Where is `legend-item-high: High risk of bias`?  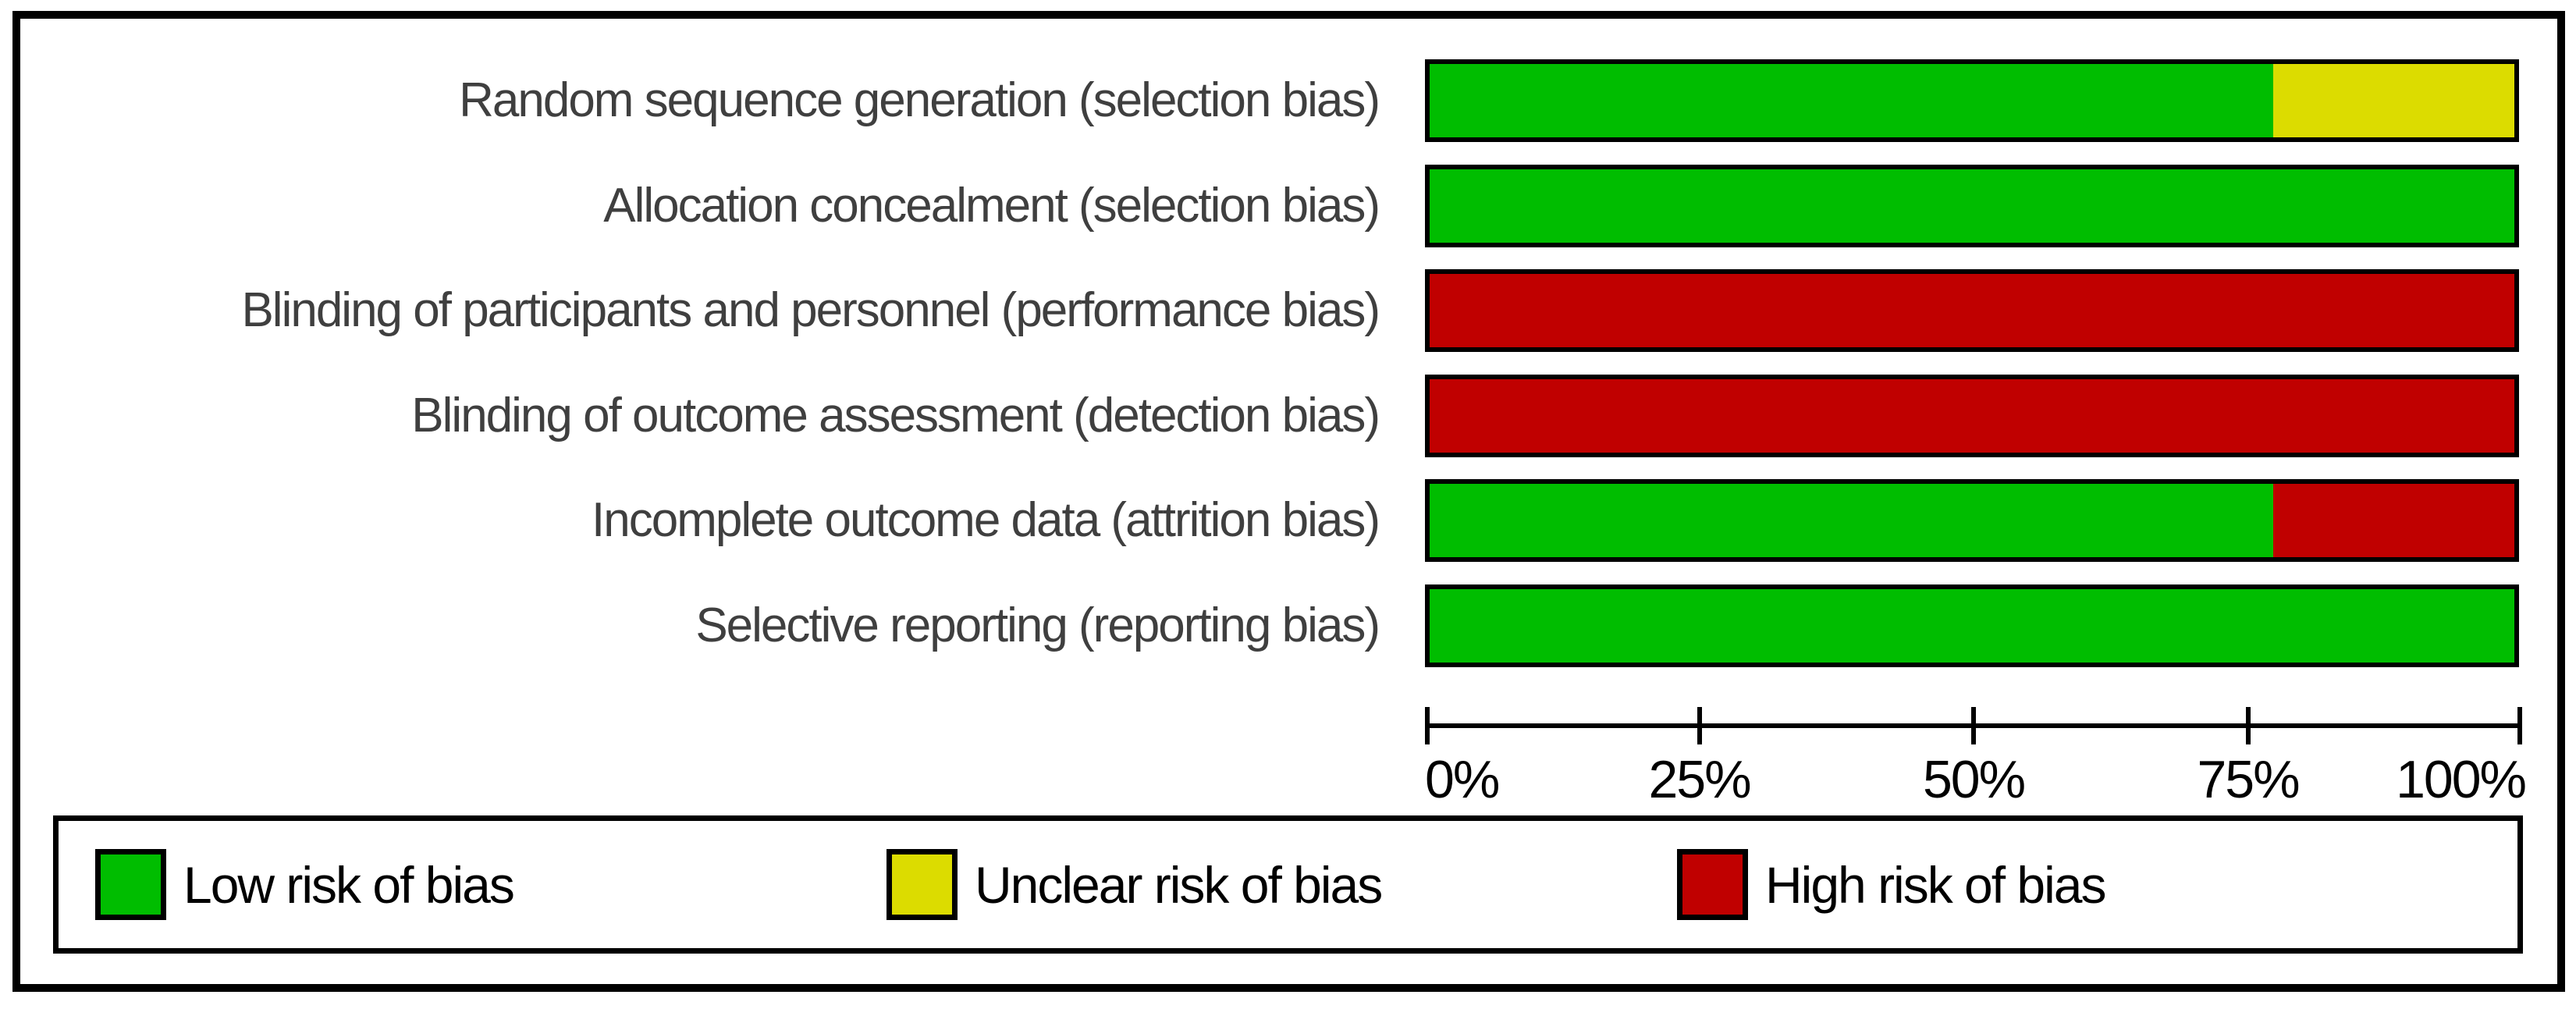 legend-item-high: High risk of bias is located at coordinates (1892, 884).